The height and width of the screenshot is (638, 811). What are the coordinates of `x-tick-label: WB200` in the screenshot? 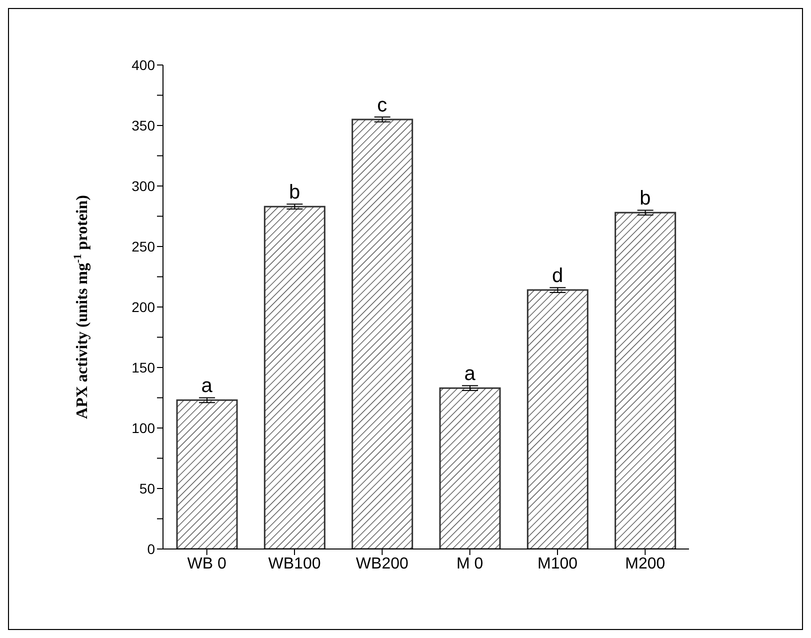 It's located at (382, 563).